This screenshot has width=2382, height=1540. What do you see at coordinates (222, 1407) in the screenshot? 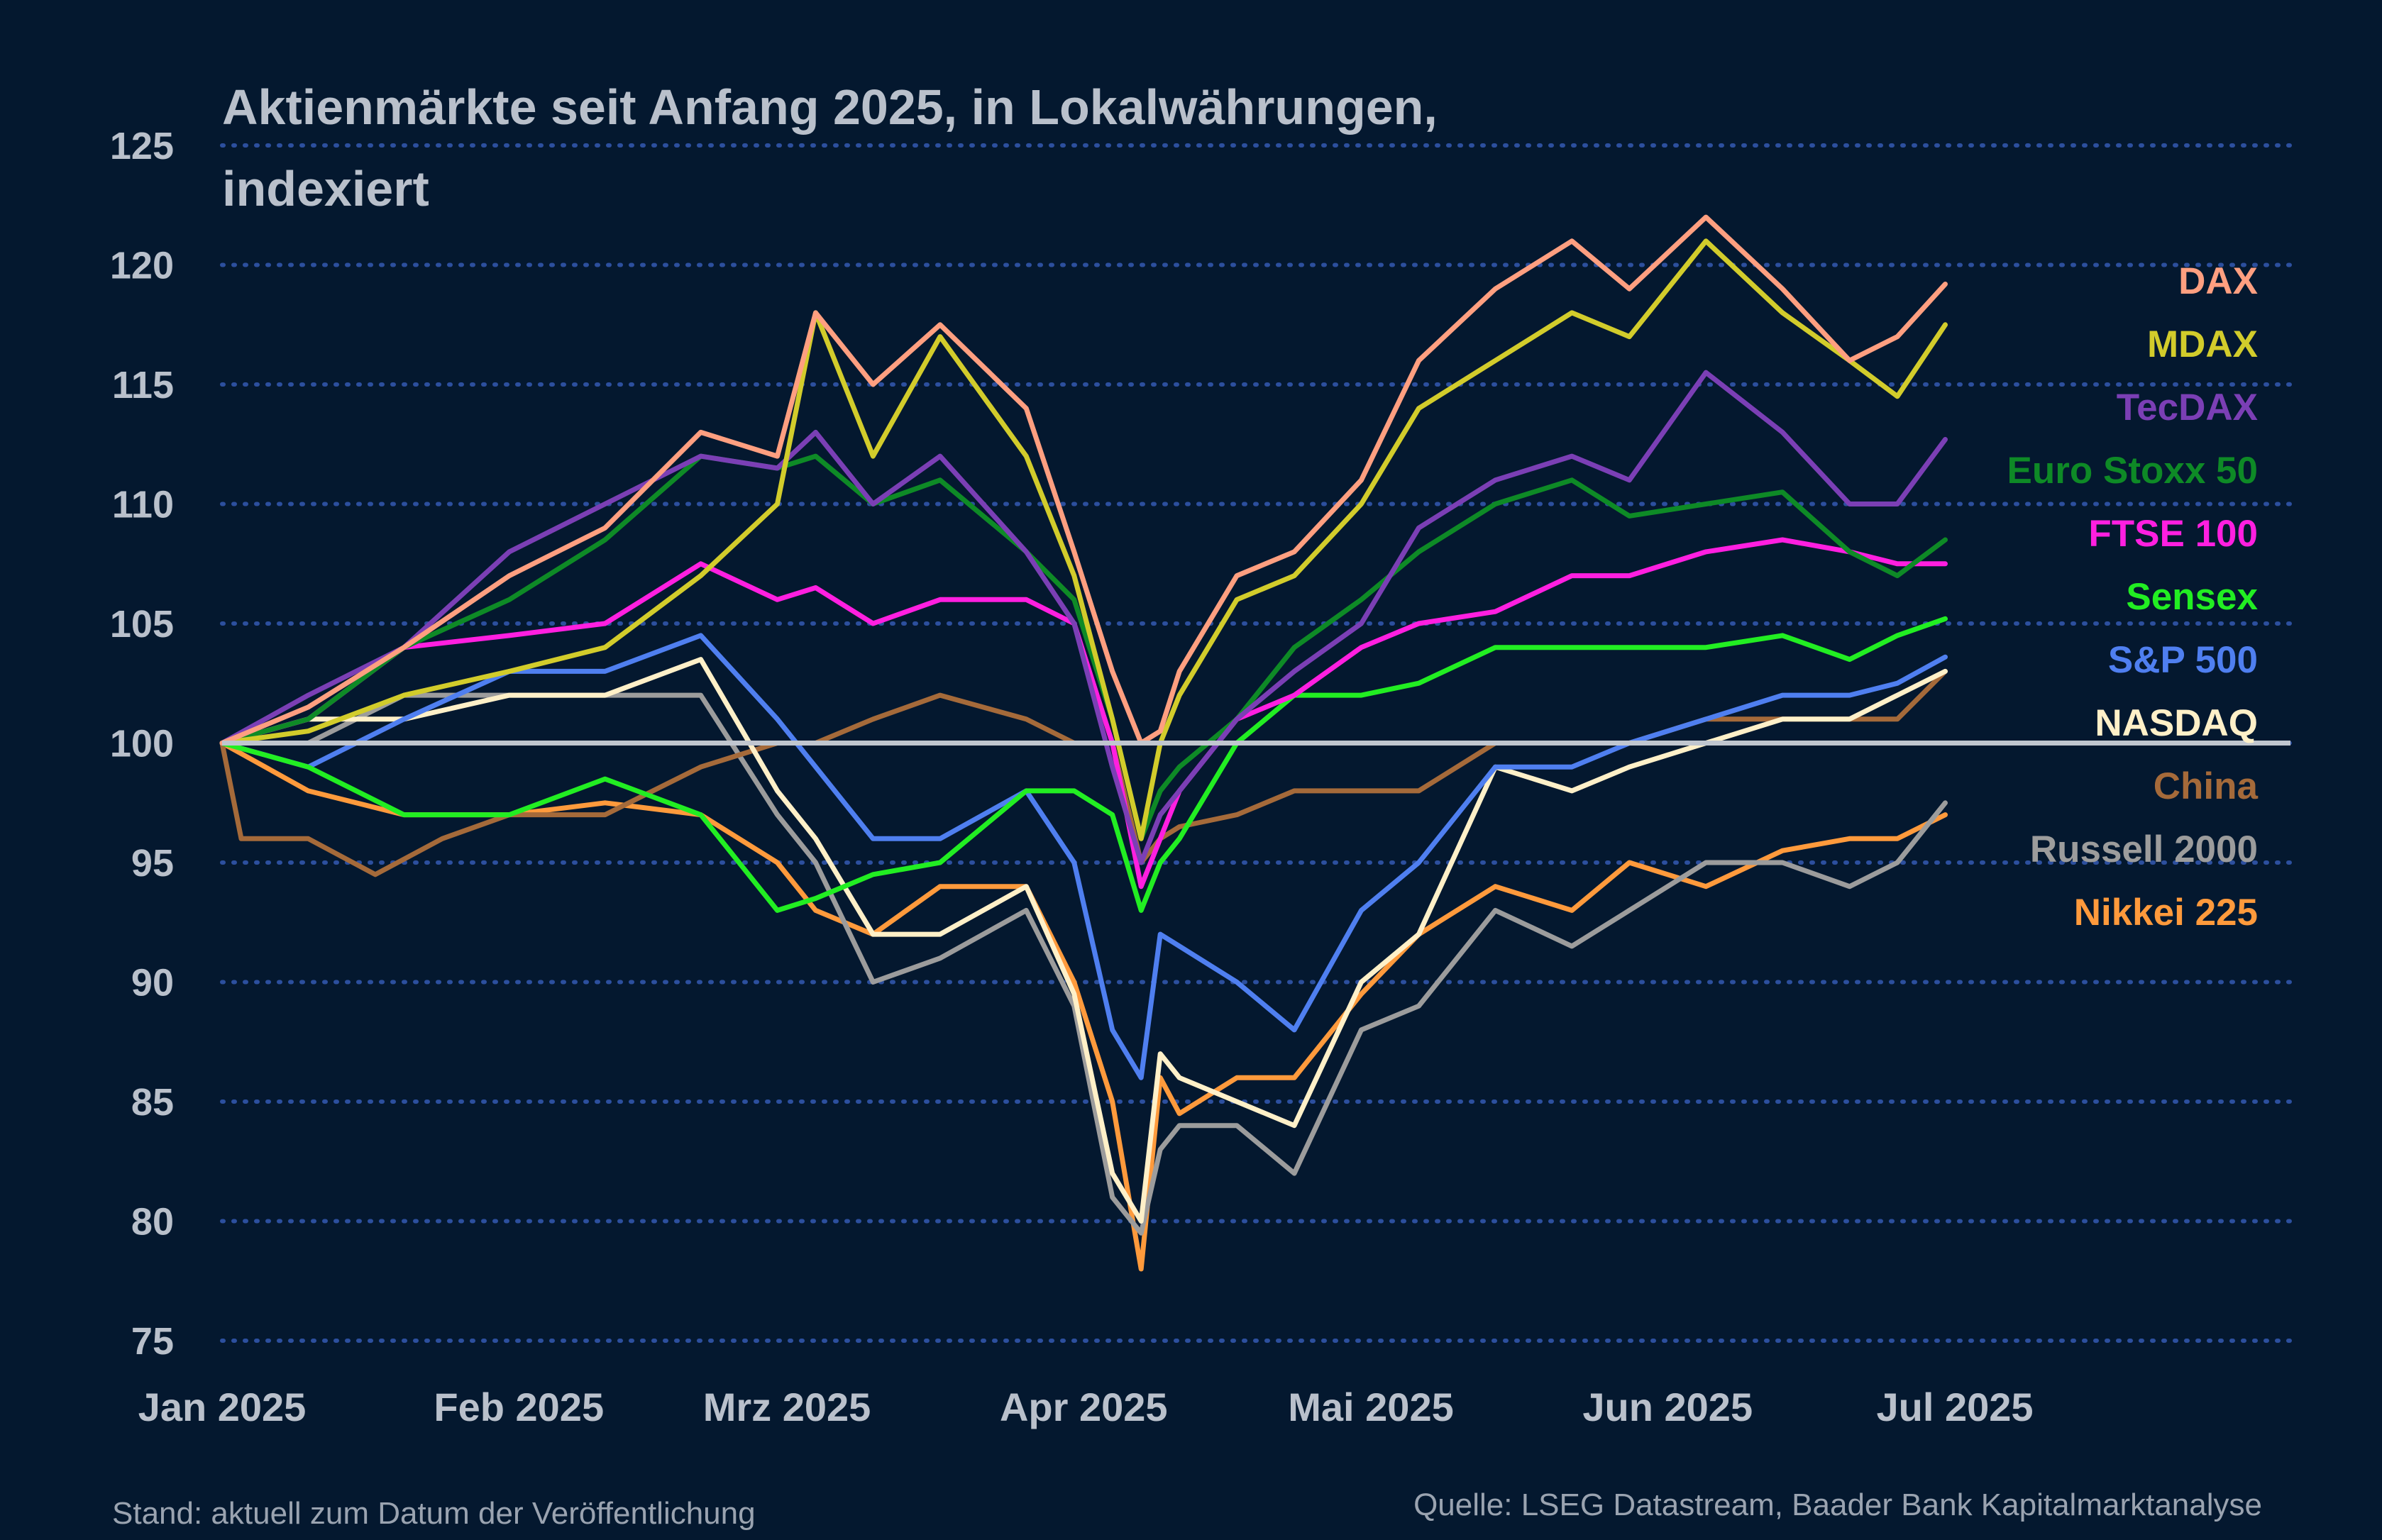
I see `x-tick-label: Jan 2025` at bounding box center [222, 1407].